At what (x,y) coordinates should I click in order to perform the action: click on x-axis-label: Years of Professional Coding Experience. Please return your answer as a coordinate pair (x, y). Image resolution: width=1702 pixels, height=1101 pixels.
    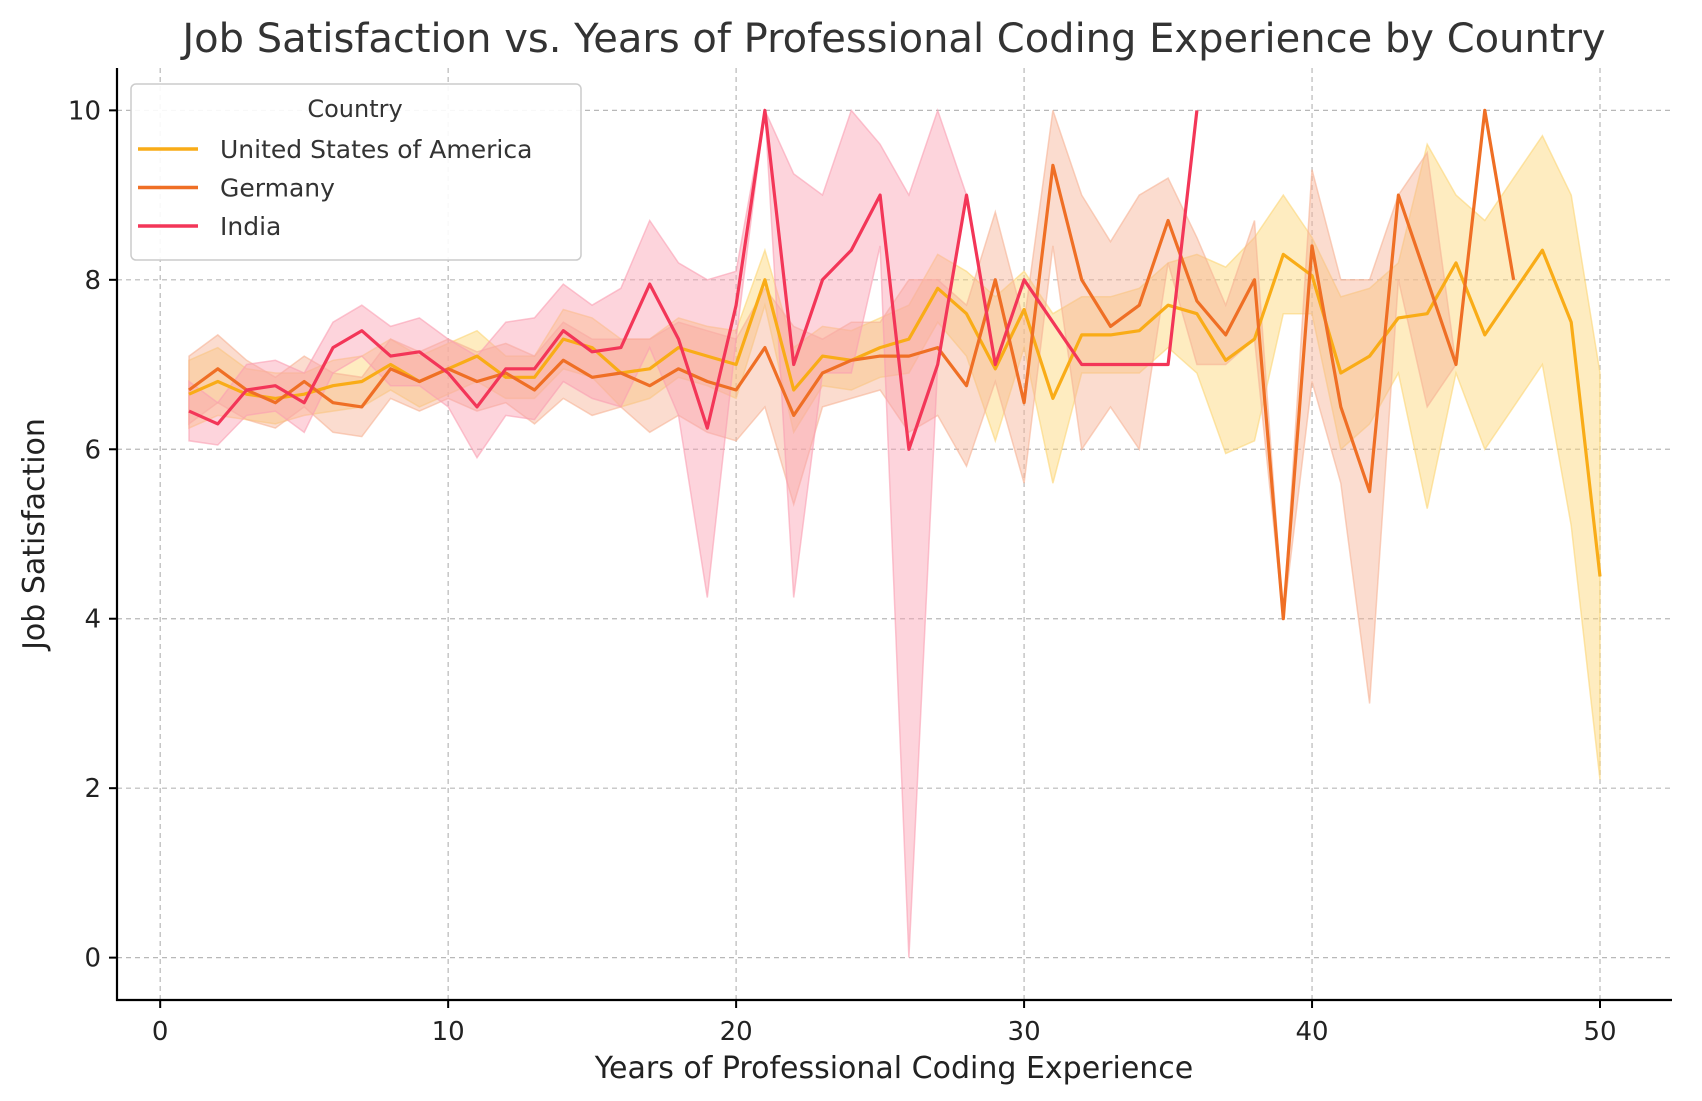
    Looking at the image, I should click on (894, 1068).